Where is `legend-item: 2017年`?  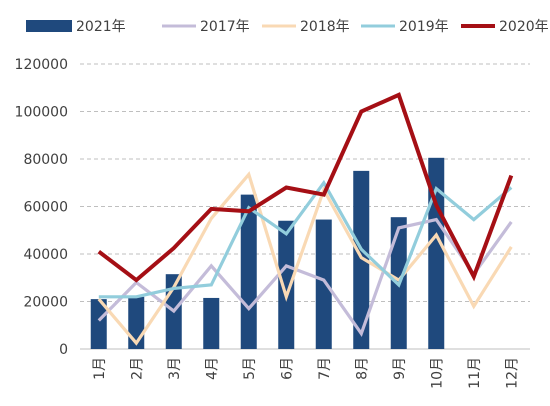 legend-item: 2017年 is located at coordinates (206, 27).